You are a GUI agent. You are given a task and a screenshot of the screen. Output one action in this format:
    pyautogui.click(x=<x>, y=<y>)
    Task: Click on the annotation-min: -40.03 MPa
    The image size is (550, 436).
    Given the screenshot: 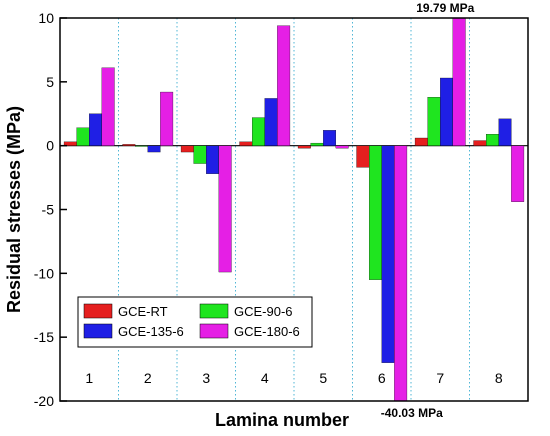 What is the action you would take?
    pyautogui.click(x=412, y=413)
    